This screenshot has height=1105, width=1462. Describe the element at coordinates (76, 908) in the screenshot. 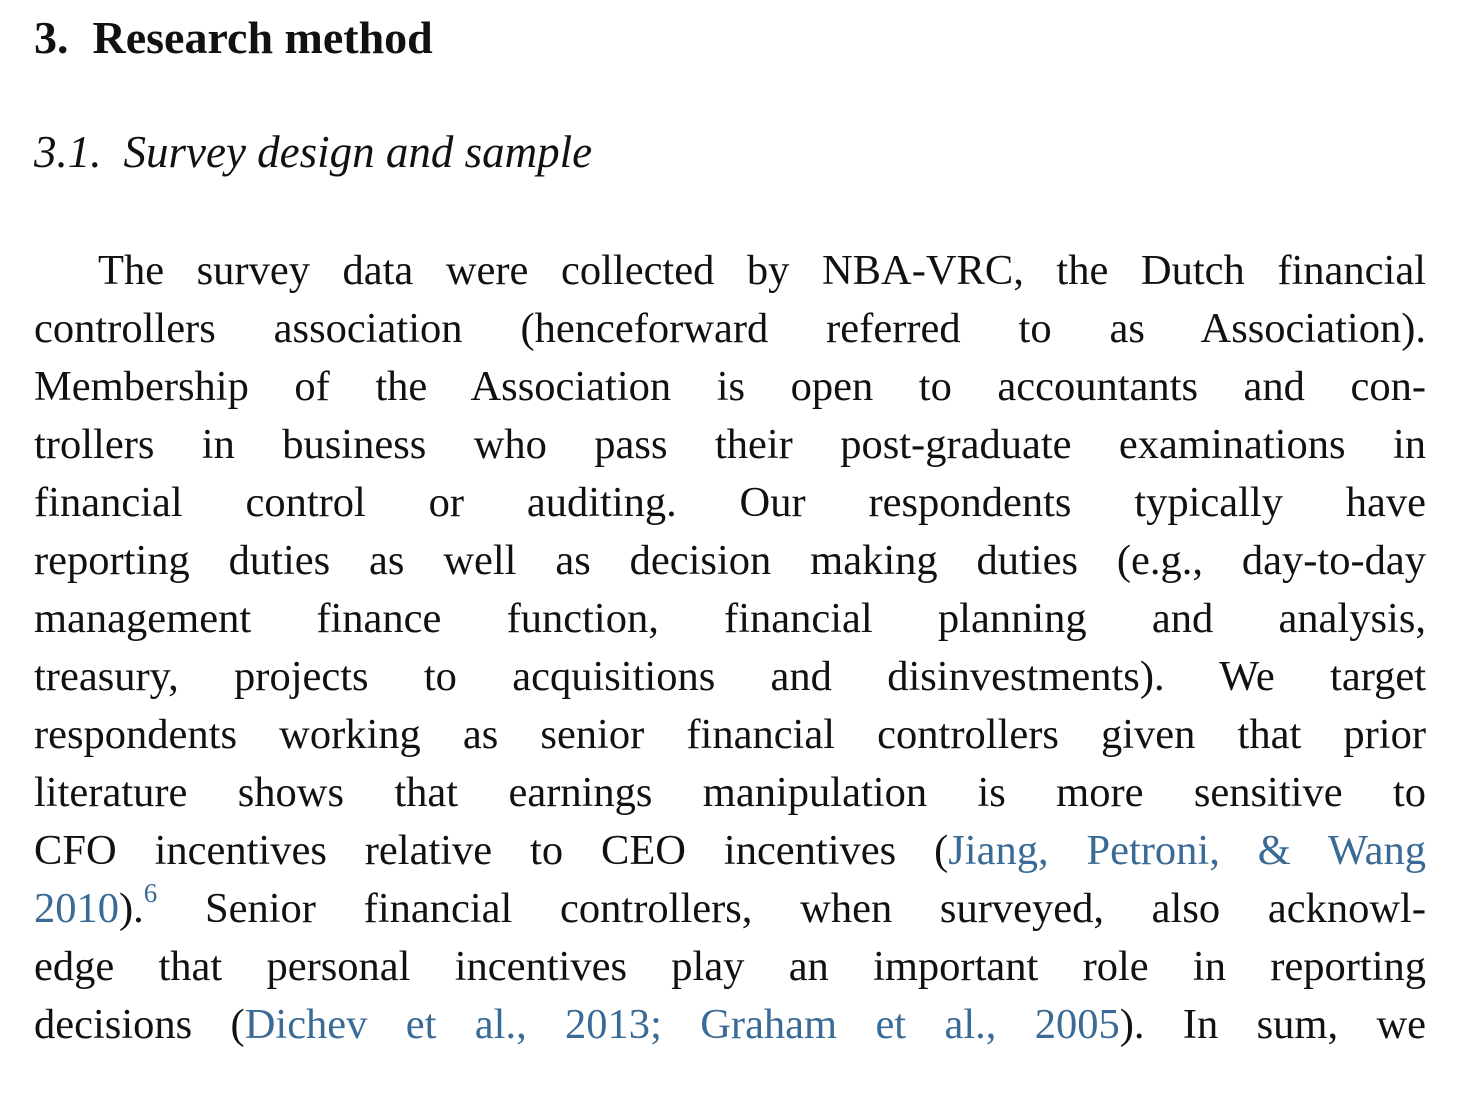

I see `citation-link-jiang-2010-year: 2010` at that location.